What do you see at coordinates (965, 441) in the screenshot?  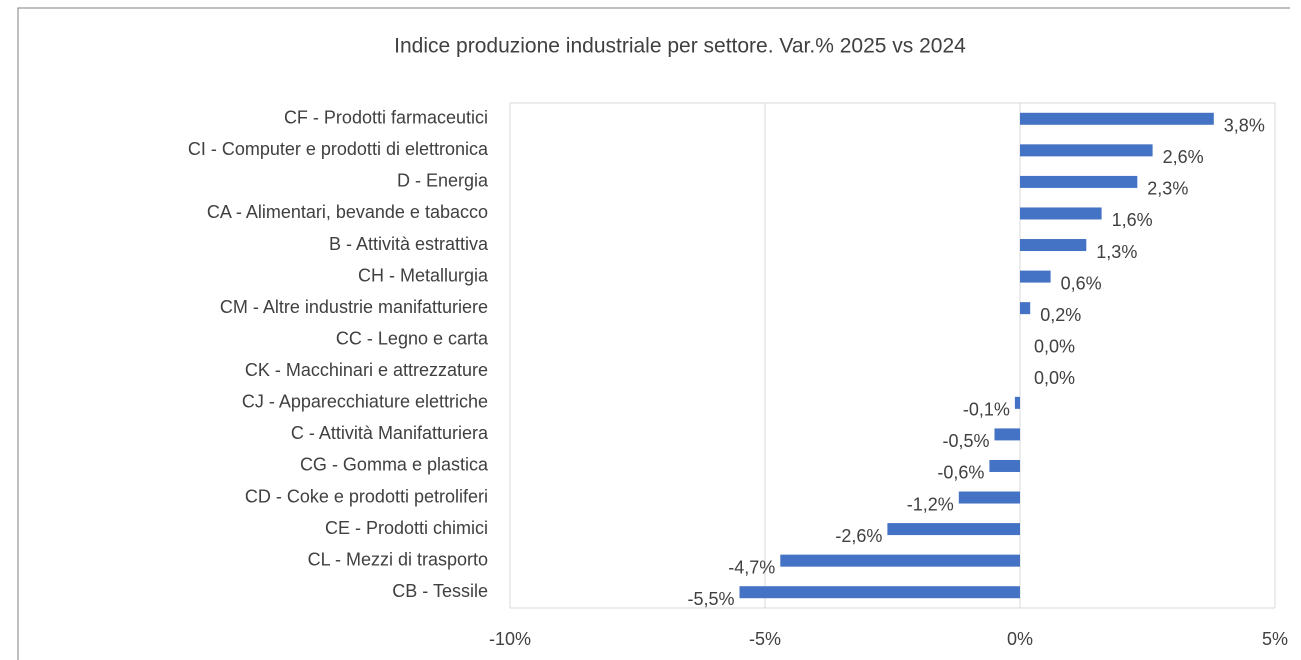 I see `value-label: -0,5%` at bounding box center [965, 441].